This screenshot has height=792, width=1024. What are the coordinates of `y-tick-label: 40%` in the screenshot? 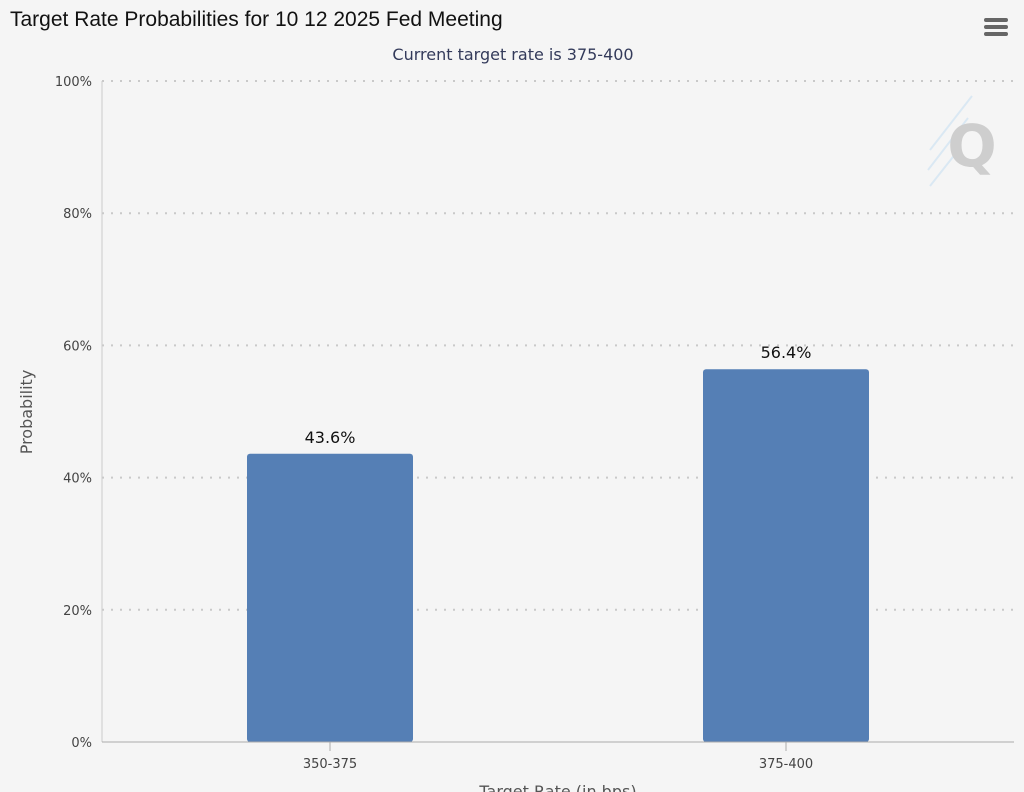 It's located at (77, 479).